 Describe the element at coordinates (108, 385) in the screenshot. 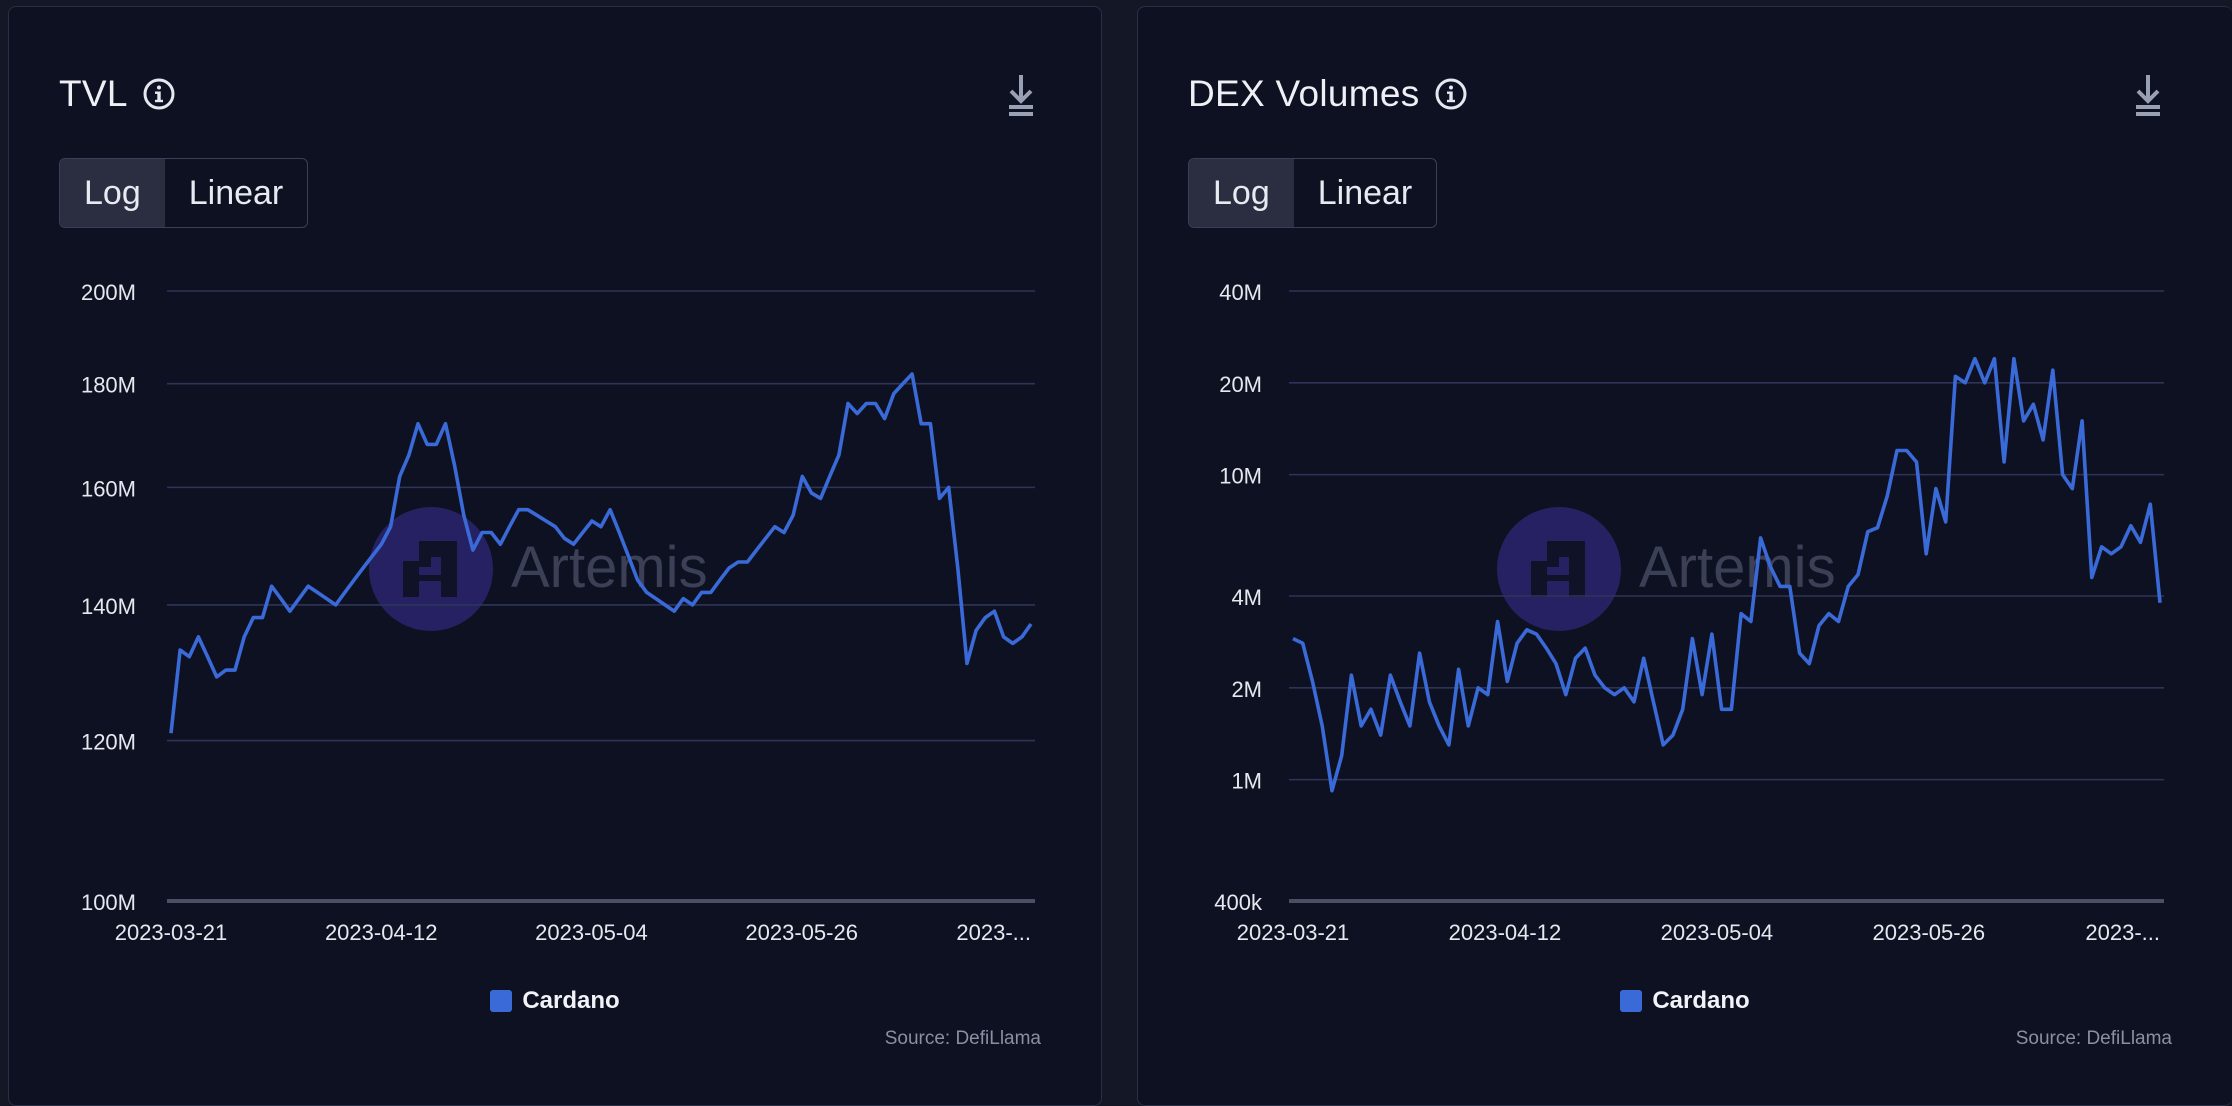

I see `y-tick-label: 180M` at that location.